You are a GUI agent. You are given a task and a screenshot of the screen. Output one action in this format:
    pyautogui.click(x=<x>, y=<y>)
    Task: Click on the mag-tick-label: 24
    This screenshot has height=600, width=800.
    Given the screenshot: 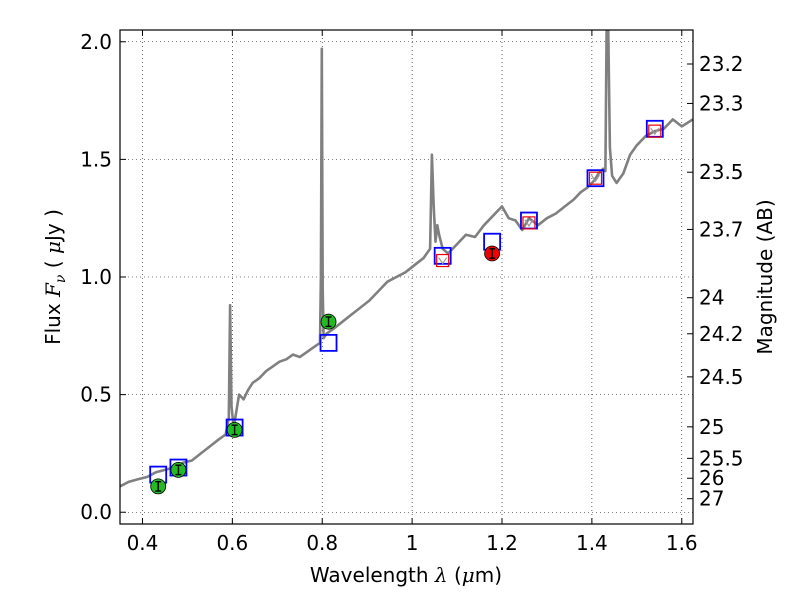 What is the action you would take?
    pyautogui.click(x=711, y=298)
    